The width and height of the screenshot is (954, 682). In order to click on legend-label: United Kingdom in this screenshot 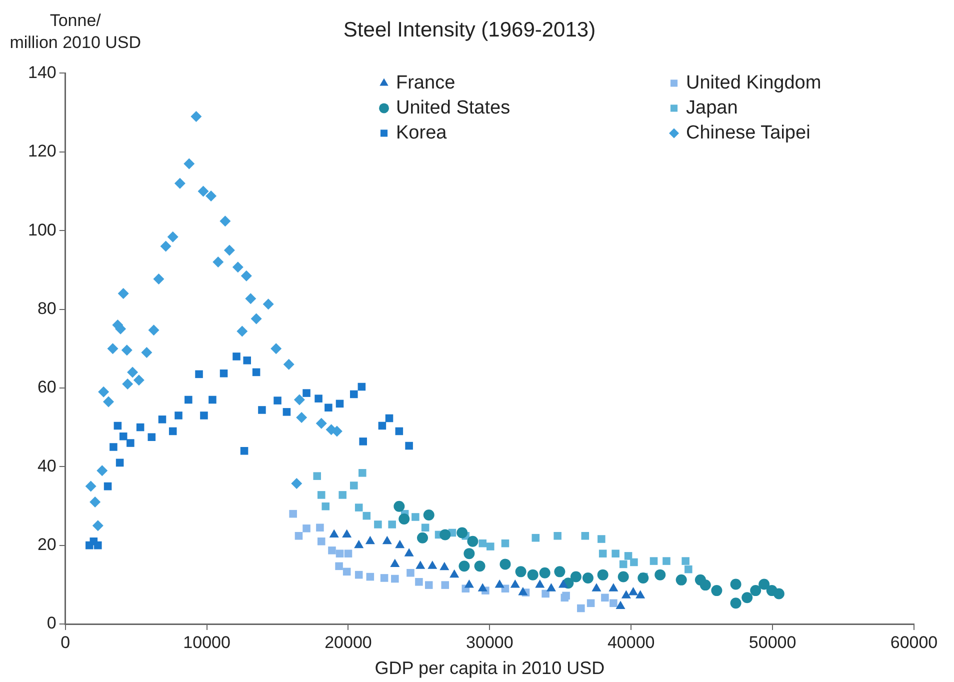, I will do `click(754, 83)`.